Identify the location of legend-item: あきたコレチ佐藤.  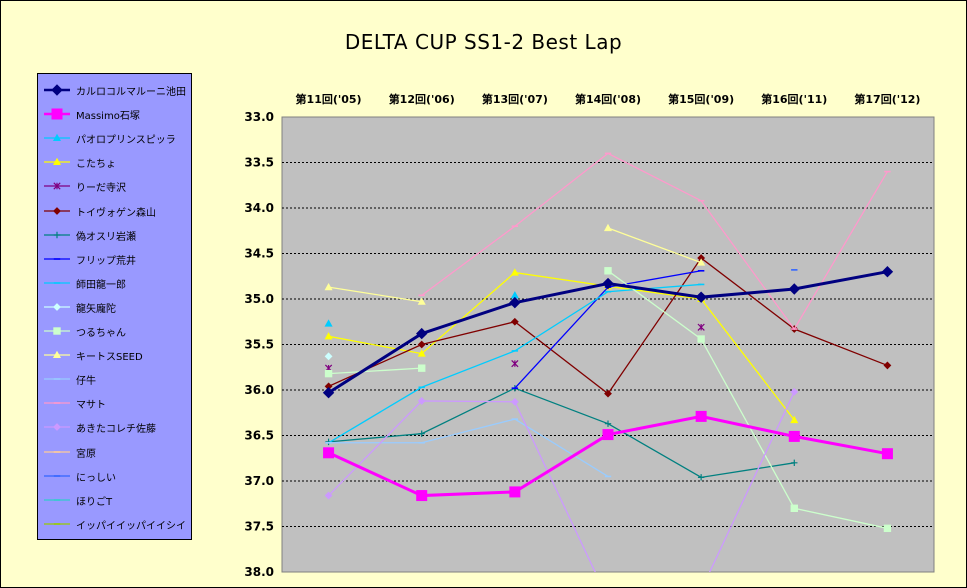
(117, 427).